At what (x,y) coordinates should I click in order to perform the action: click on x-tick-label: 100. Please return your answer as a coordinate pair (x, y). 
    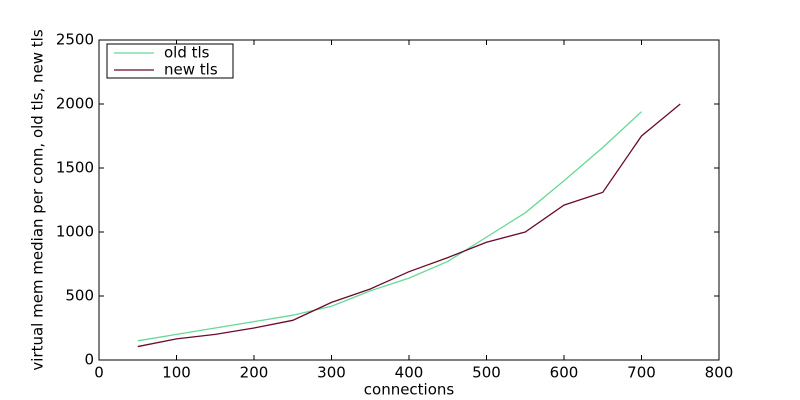
    Looking at the image, I should click on (176, 373).